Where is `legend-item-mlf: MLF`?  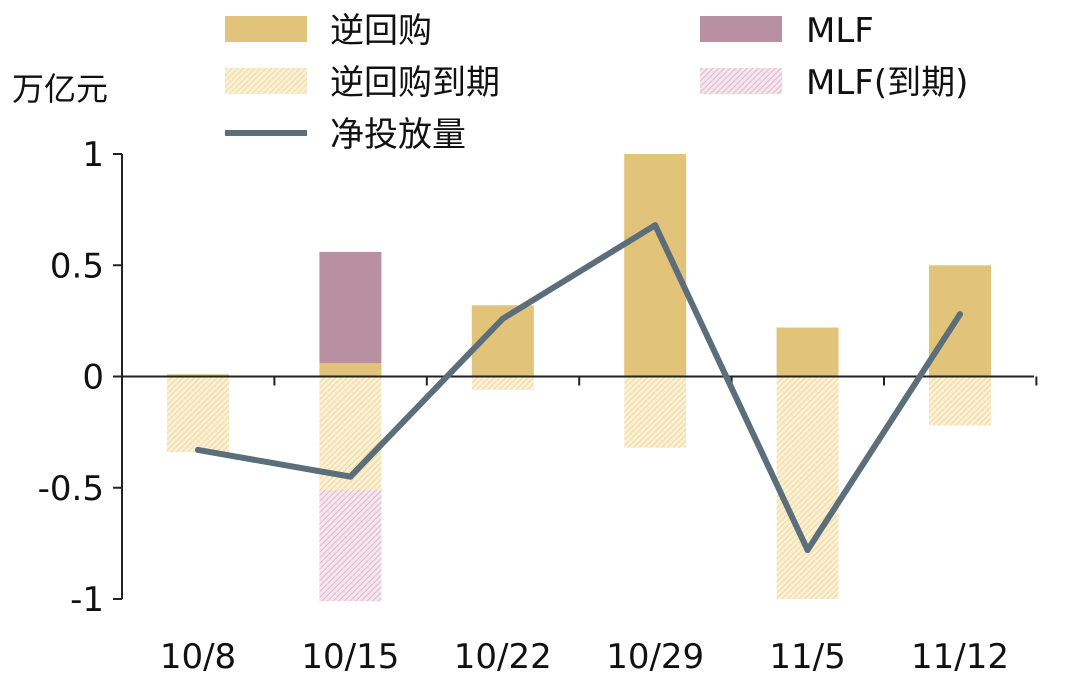
legend-item-mlf: MLF is located at coordinates (787, 31).